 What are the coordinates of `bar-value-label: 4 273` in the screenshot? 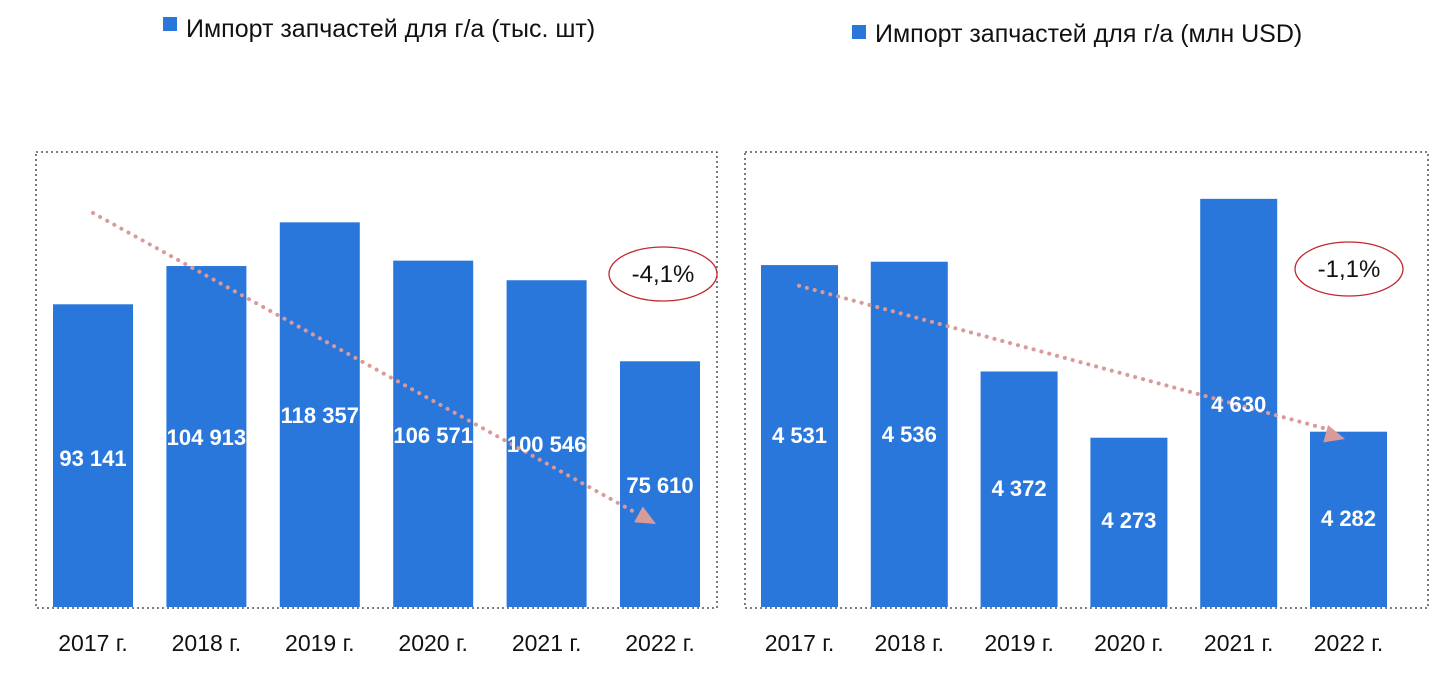 It's located at (1128, 520).